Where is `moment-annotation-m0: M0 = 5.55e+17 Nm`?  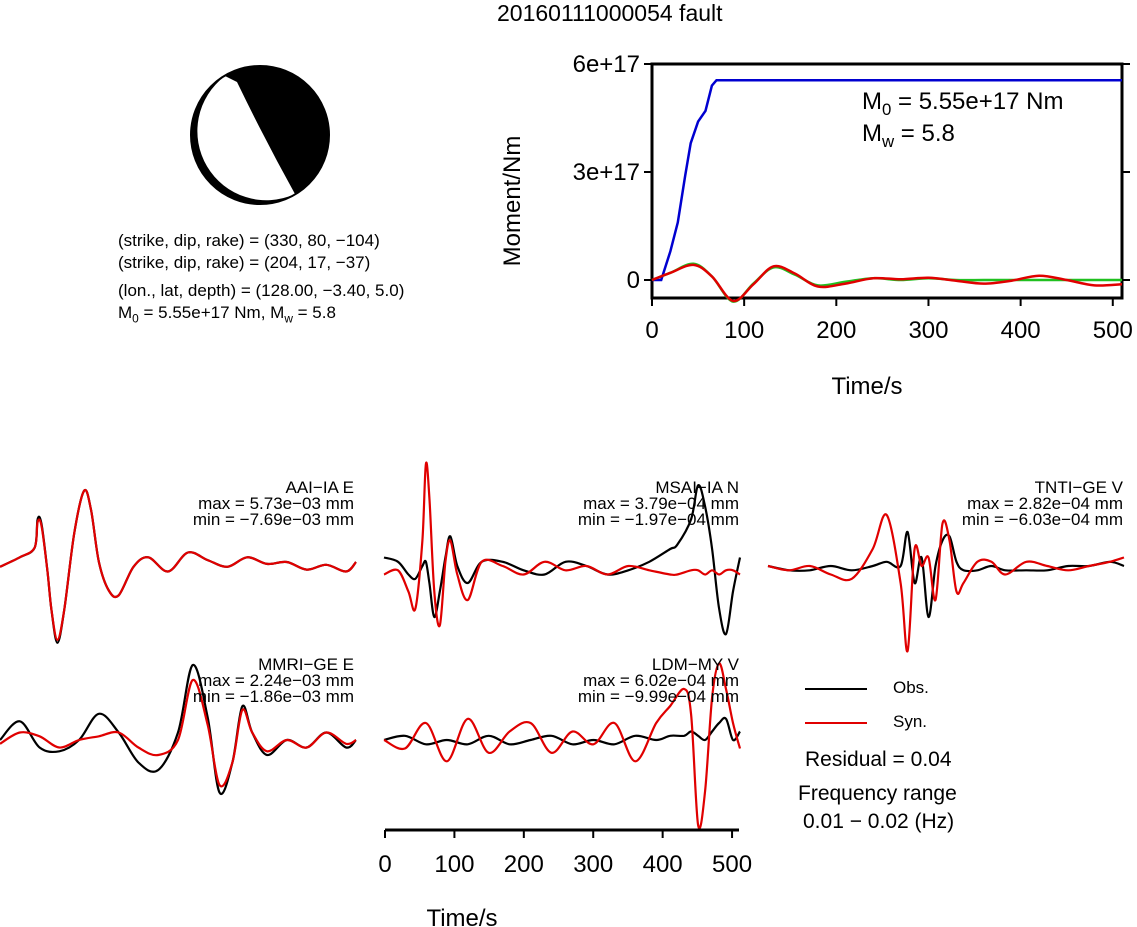
moment-annotation-m0: M0 = 5.55e+17 Nm is located at coordinates (963, 103).